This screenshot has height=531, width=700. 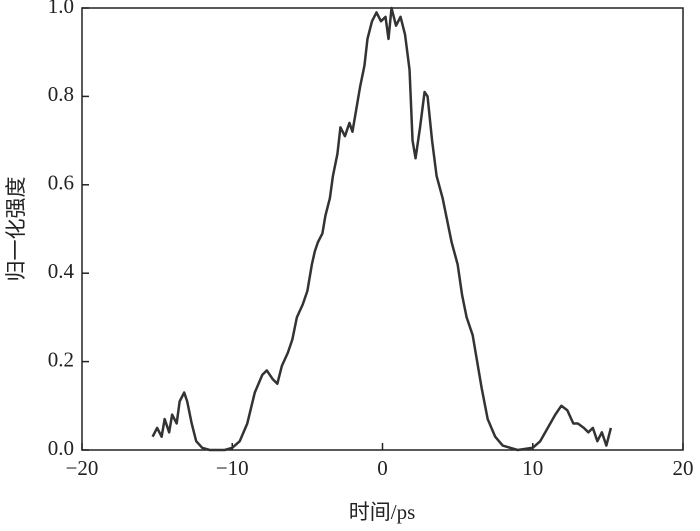 What do you see at coordinates (61, 183) in the screenshot?
I see `y-tick-label: 0.6` at bounding box center [61, 183].